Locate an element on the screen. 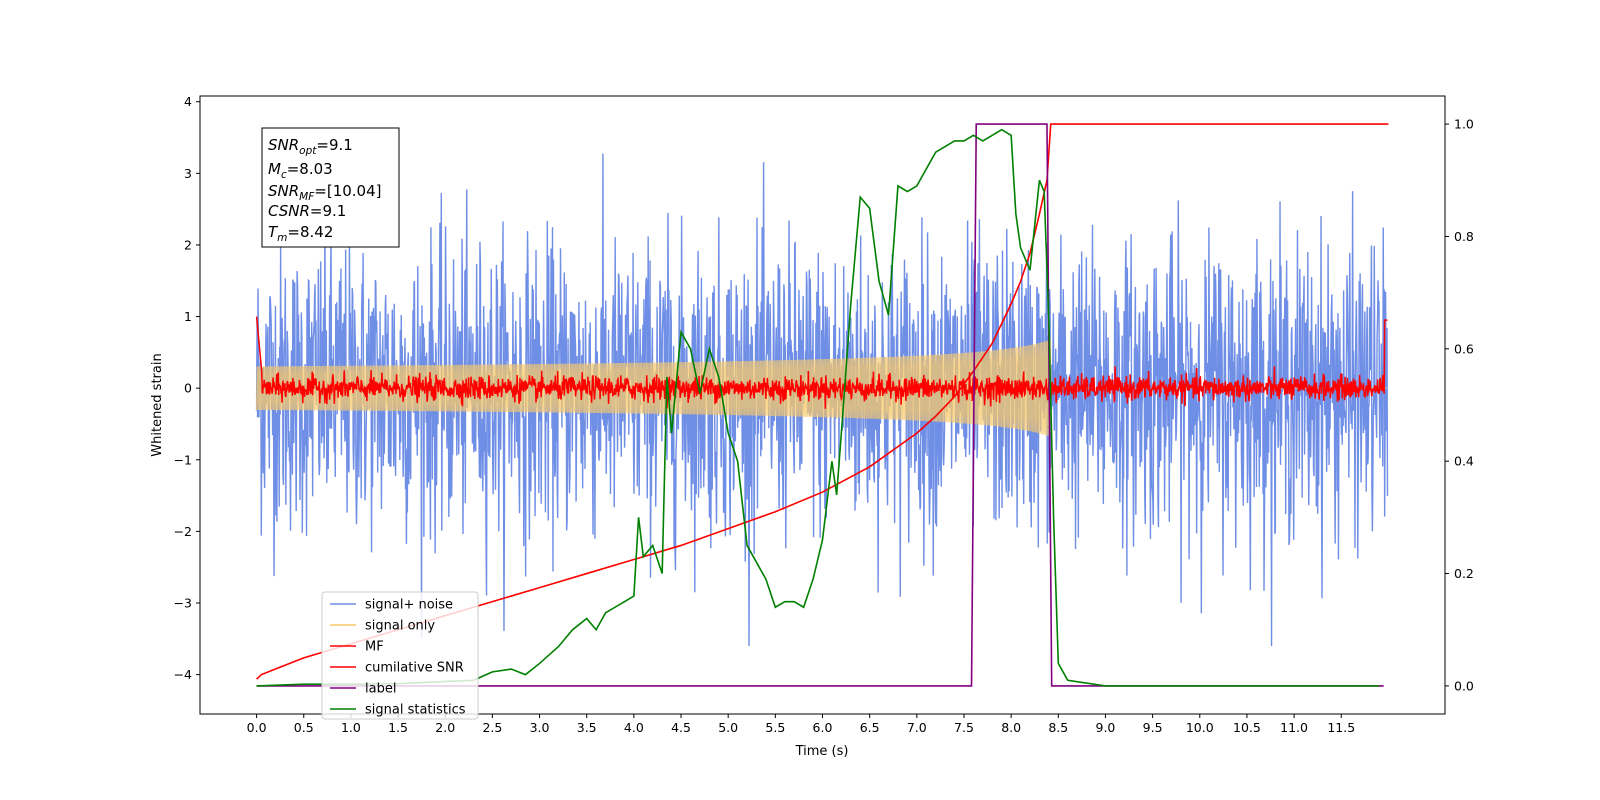 The height and width of the screenshot is (800, 1600). x-tick-label: 6.5 is located at coordinates (870, 727).